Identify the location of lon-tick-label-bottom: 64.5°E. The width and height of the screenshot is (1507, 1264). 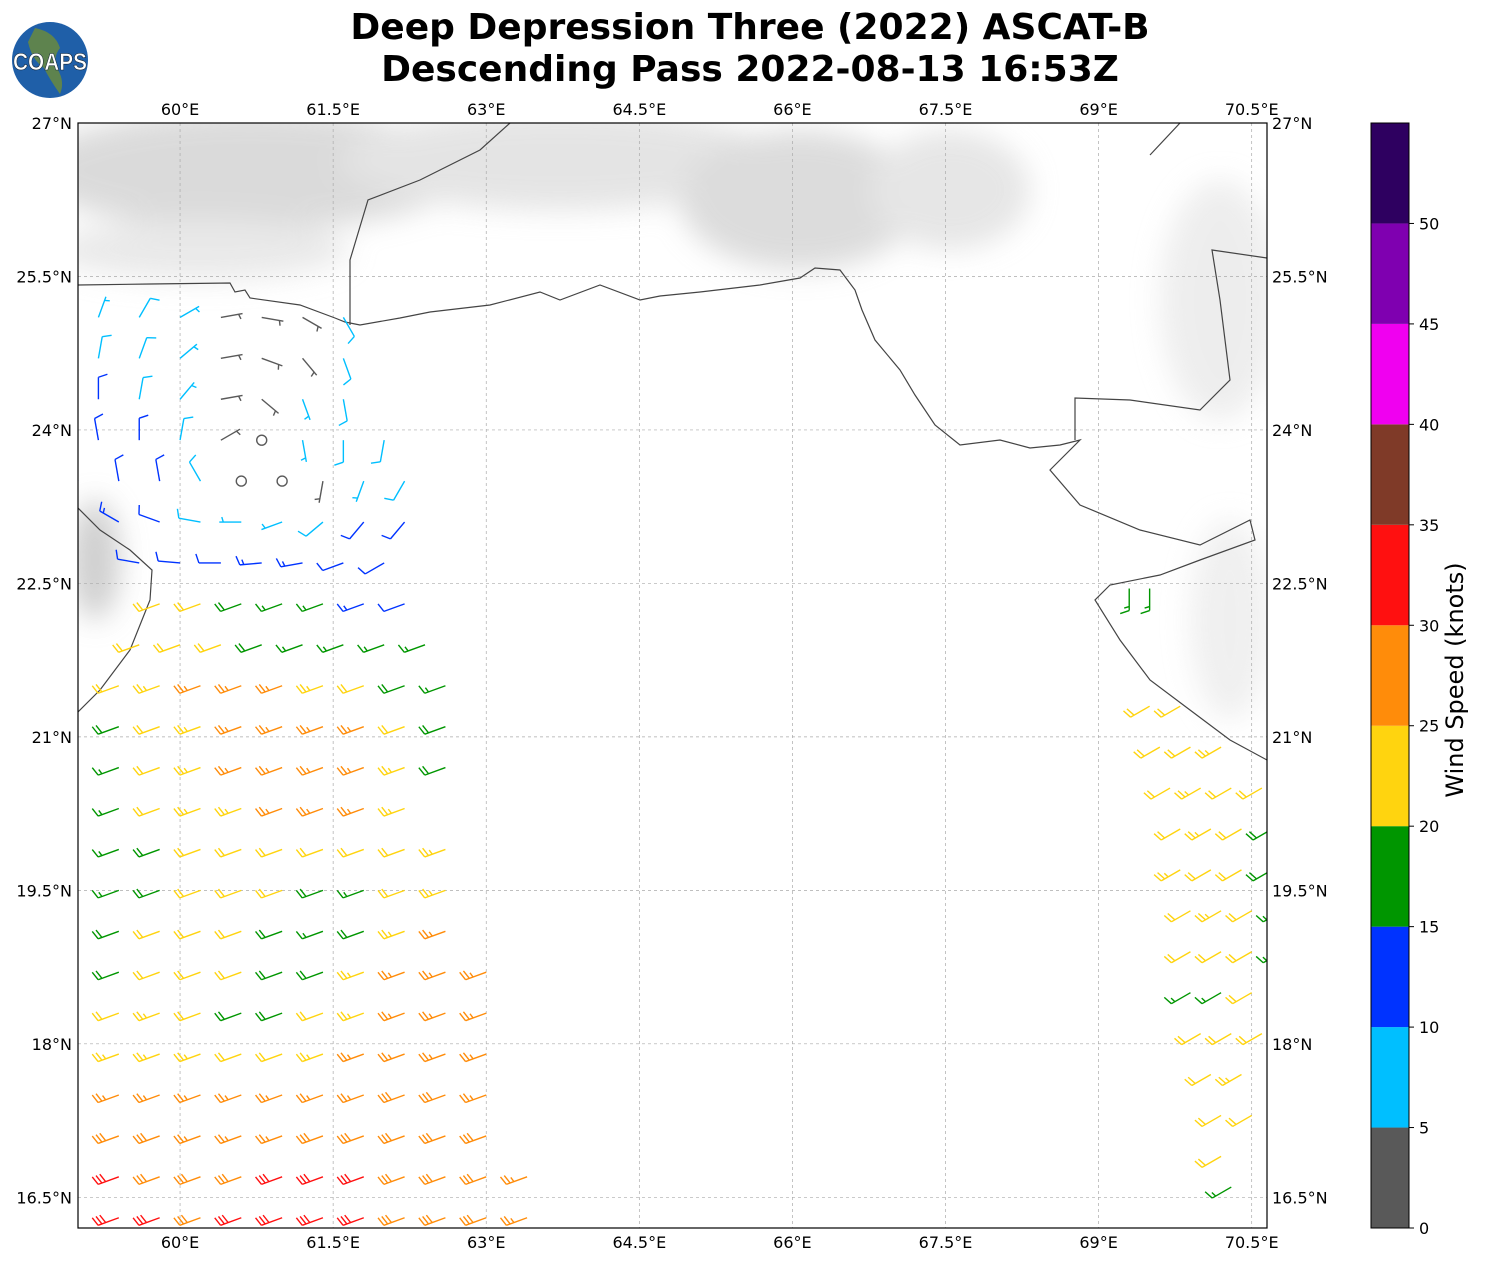
(639, 1242).